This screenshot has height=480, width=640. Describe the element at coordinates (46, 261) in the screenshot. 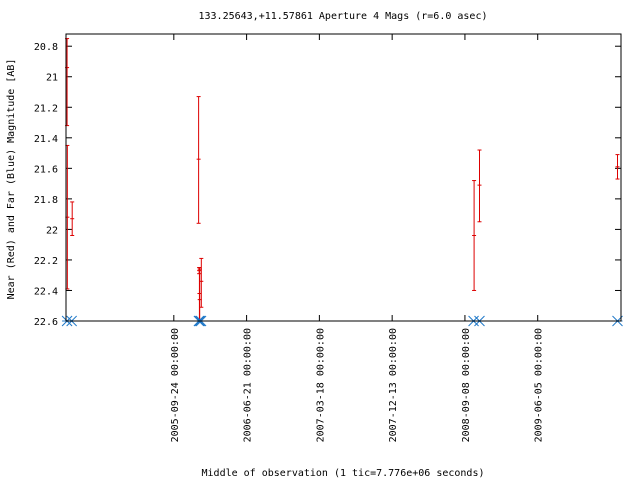

I see `y-tick-label: 22.2` at that location.